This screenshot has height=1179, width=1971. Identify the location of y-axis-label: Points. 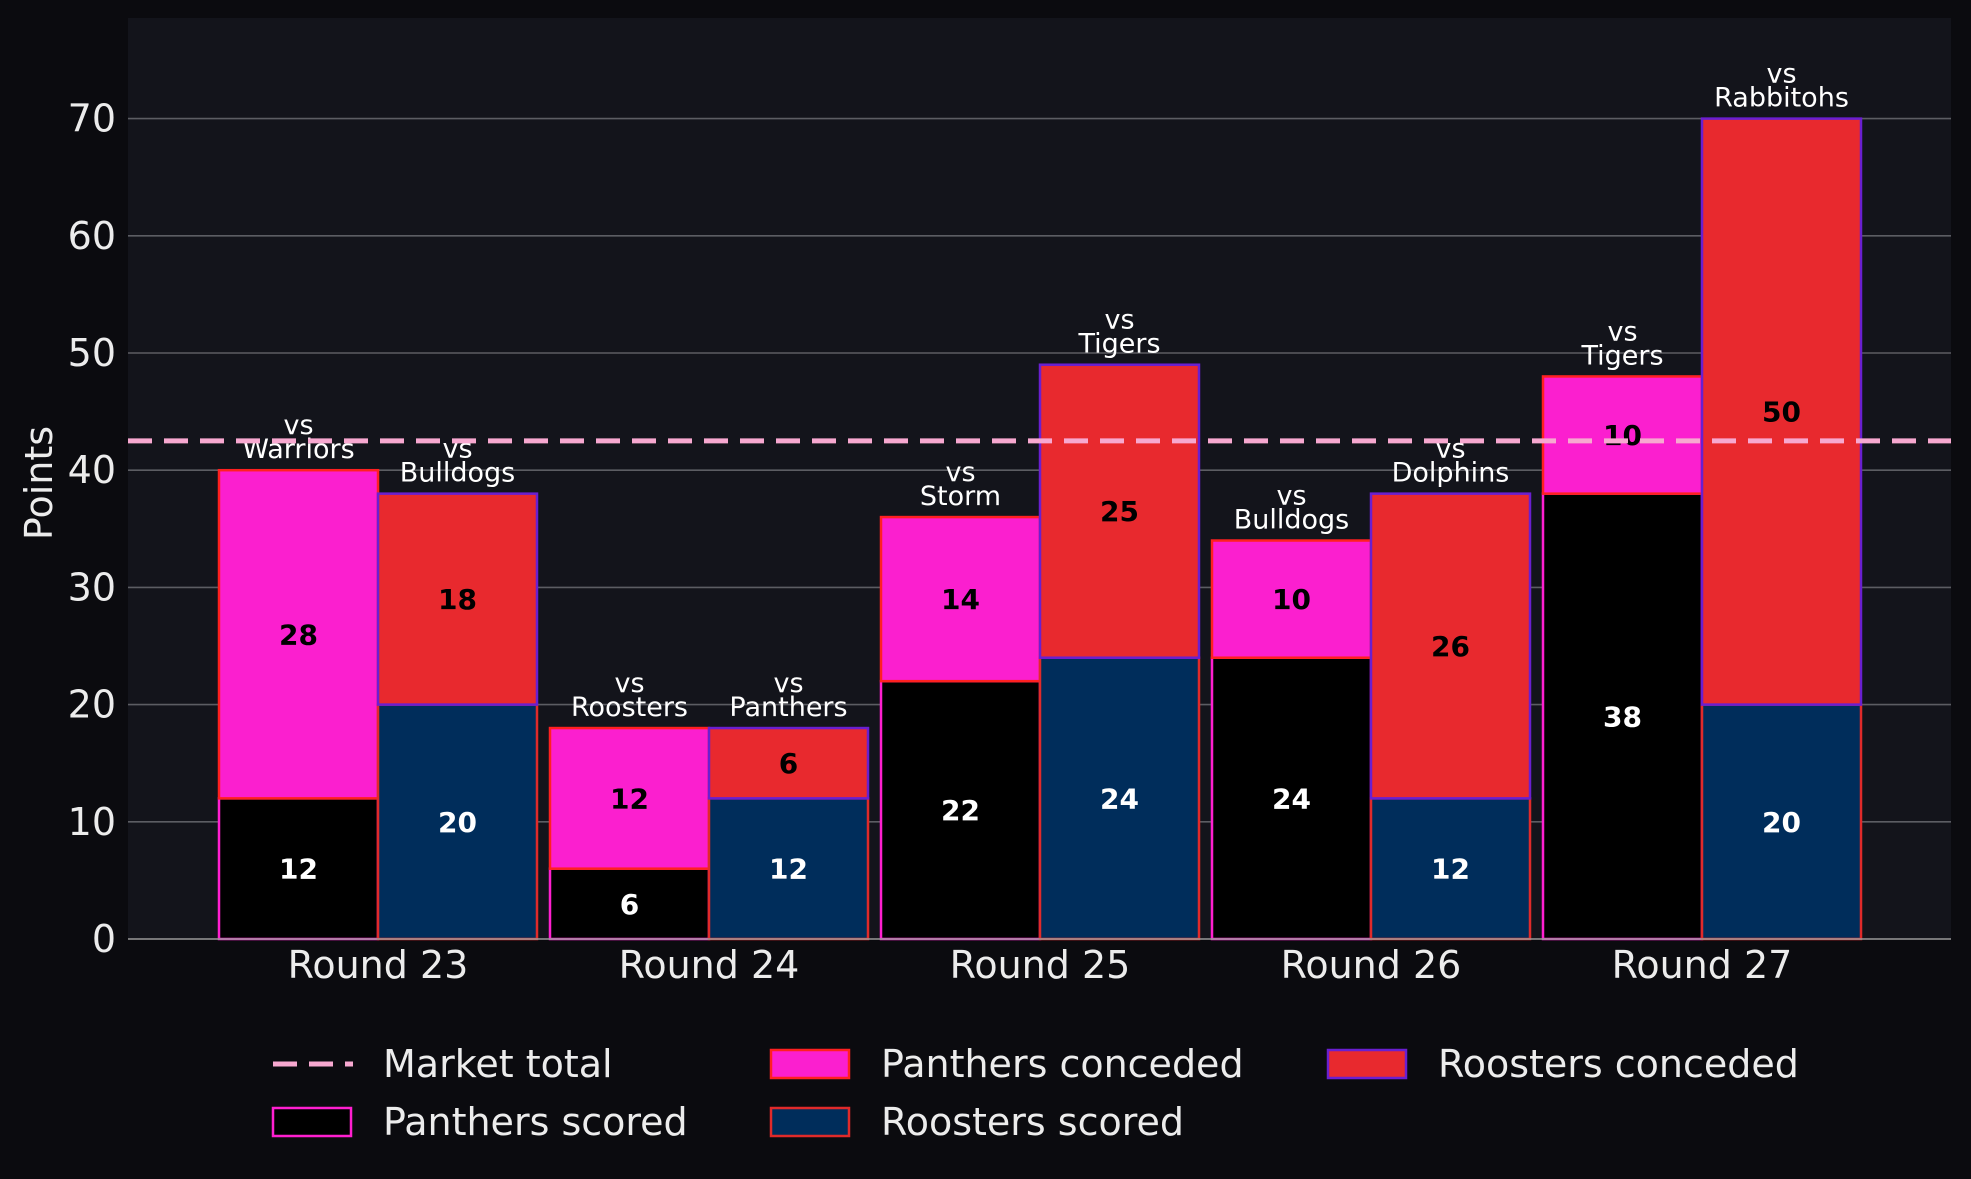
(39, 483).